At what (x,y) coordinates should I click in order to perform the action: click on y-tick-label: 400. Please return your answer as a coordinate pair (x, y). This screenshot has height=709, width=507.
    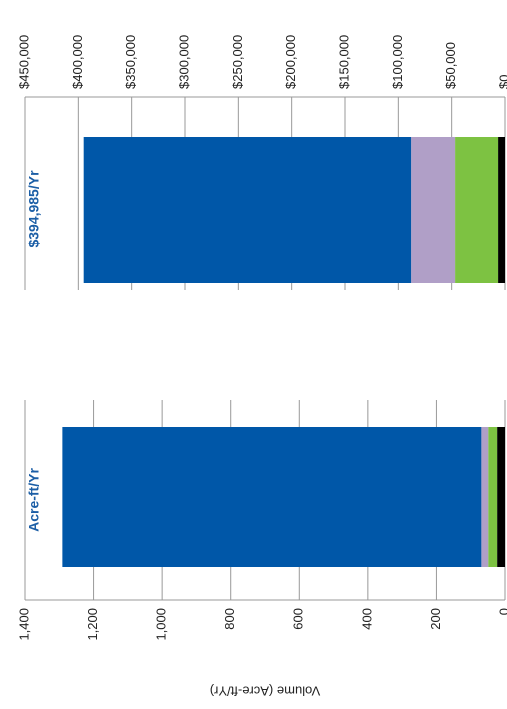
    Looking at the image, I should click on (366, 619).